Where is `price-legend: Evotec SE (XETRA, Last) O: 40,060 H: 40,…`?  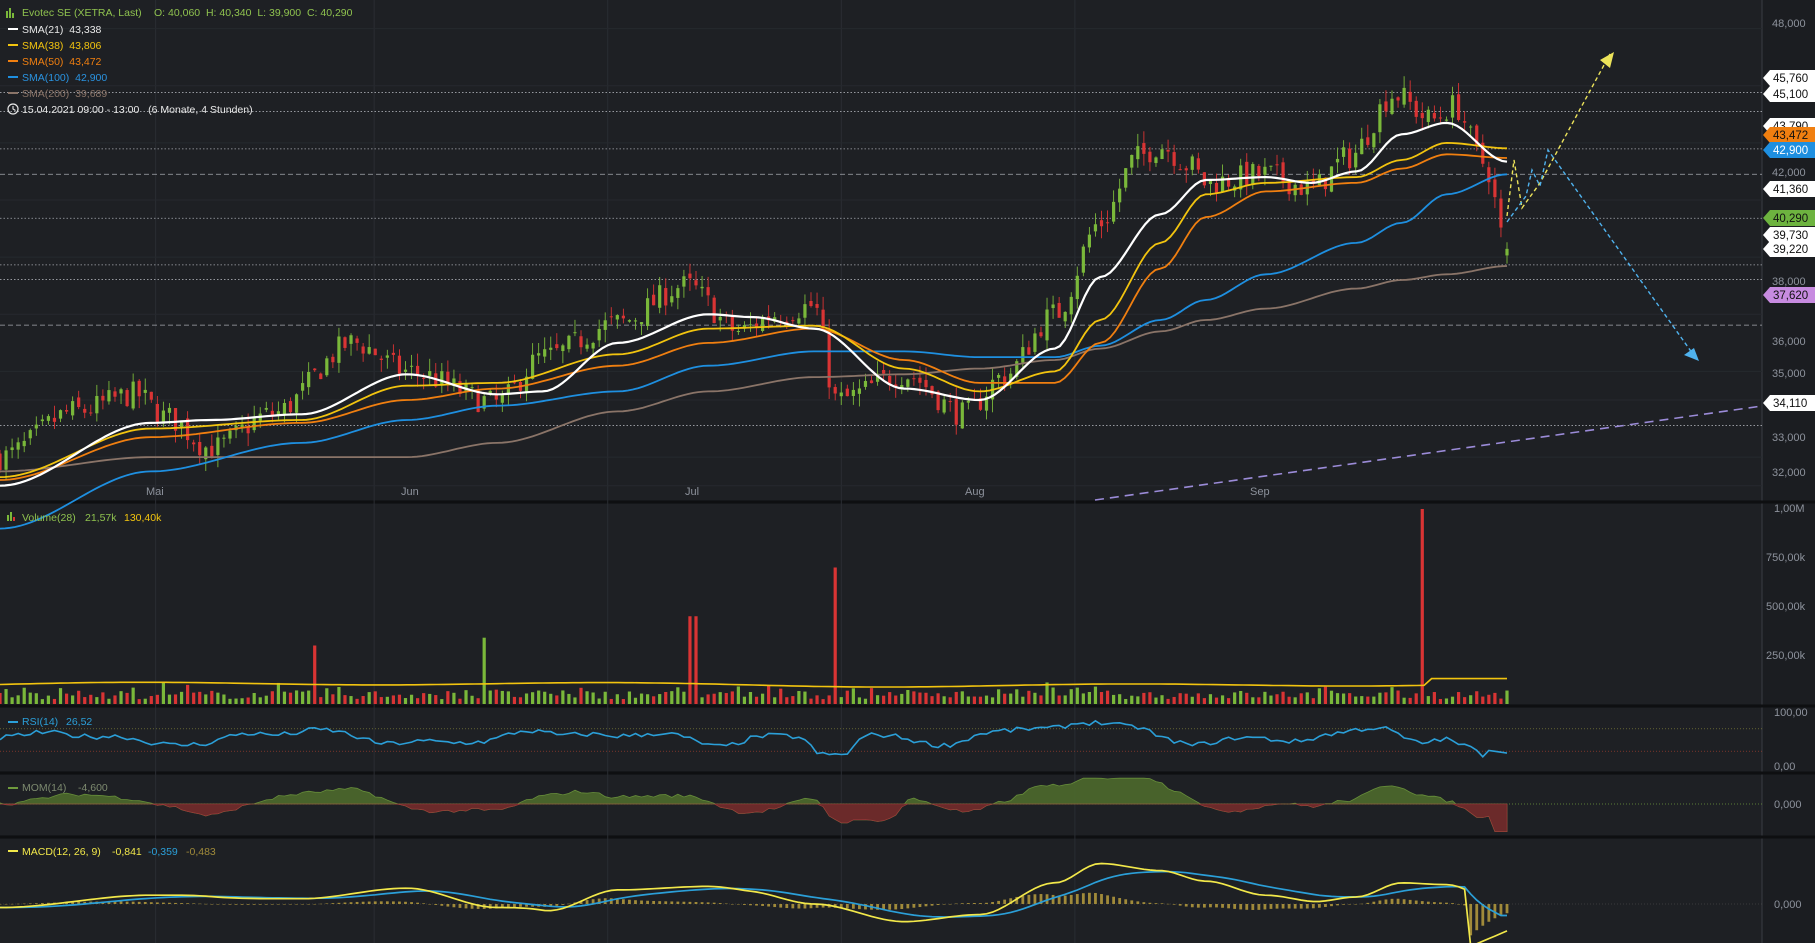
price-legend: Evotec SE (XETRA, Last) O: 40,060 H: 40,… is located at coordinates (179, 61).